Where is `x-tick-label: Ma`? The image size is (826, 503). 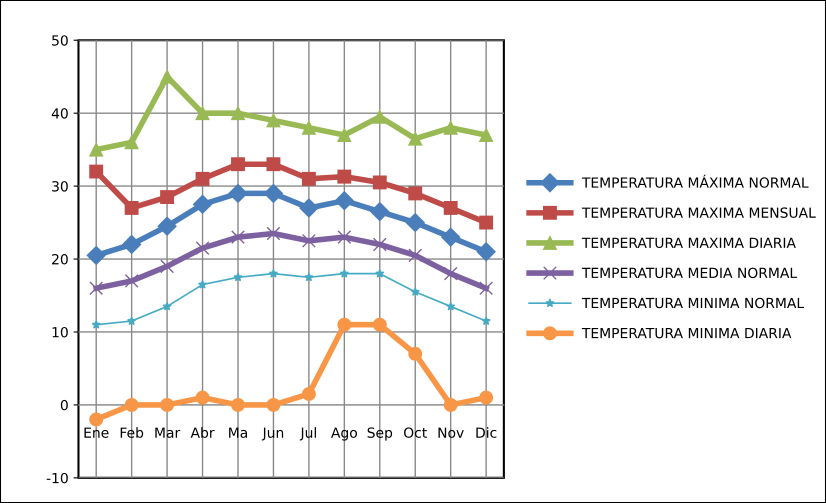 x-tick-label: Ma is located at coordinates (238, 433).